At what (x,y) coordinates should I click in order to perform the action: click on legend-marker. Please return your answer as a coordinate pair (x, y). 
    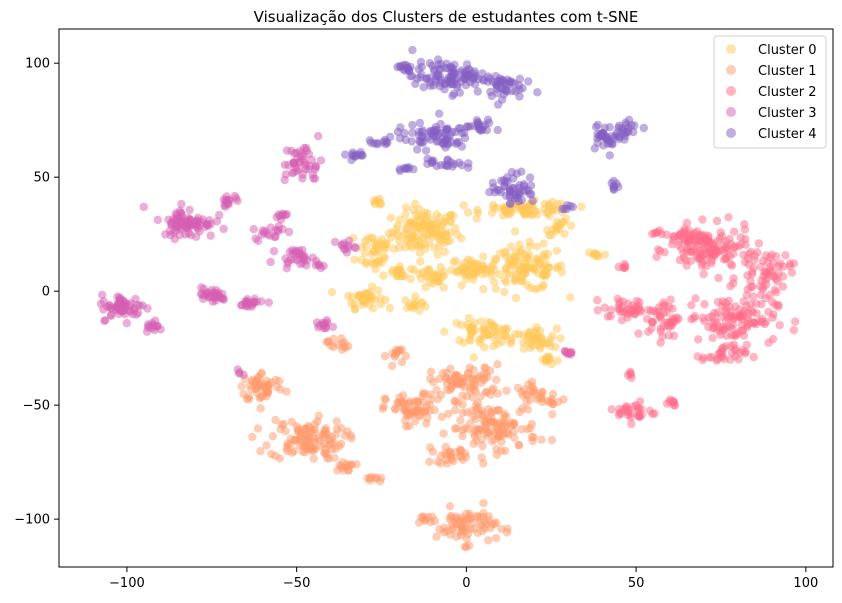
    Looking at the image, I should click on (731, 112).